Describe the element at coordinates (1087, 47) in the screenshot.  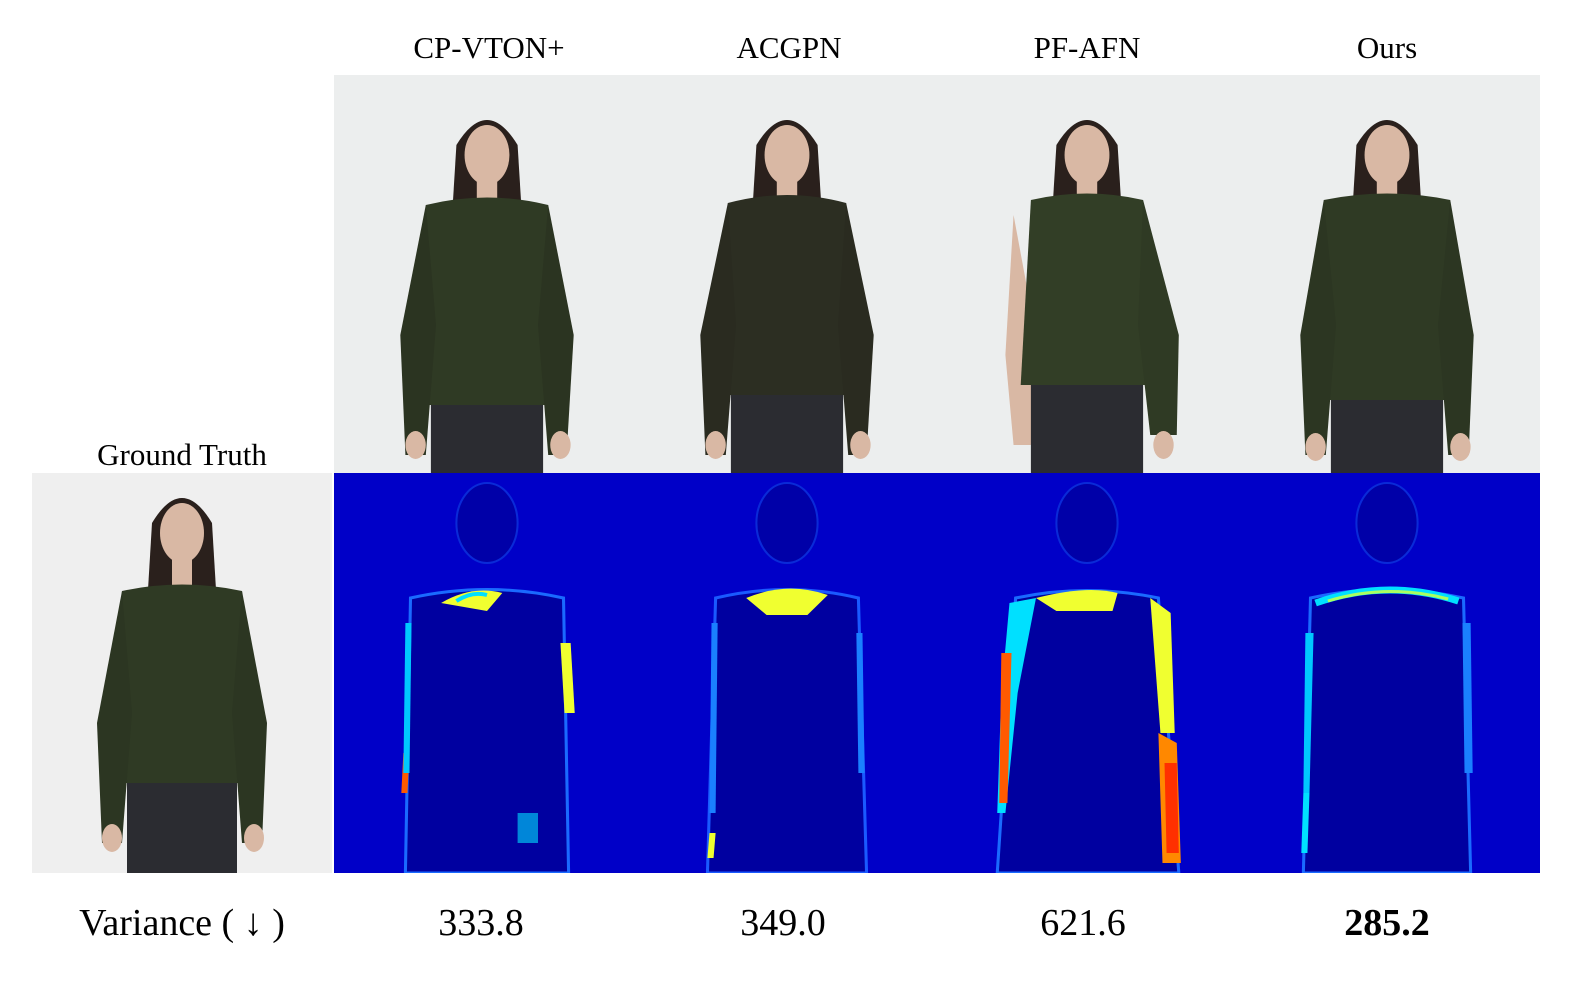
I see `column-title-pfafn: PF-AFN` at that location.